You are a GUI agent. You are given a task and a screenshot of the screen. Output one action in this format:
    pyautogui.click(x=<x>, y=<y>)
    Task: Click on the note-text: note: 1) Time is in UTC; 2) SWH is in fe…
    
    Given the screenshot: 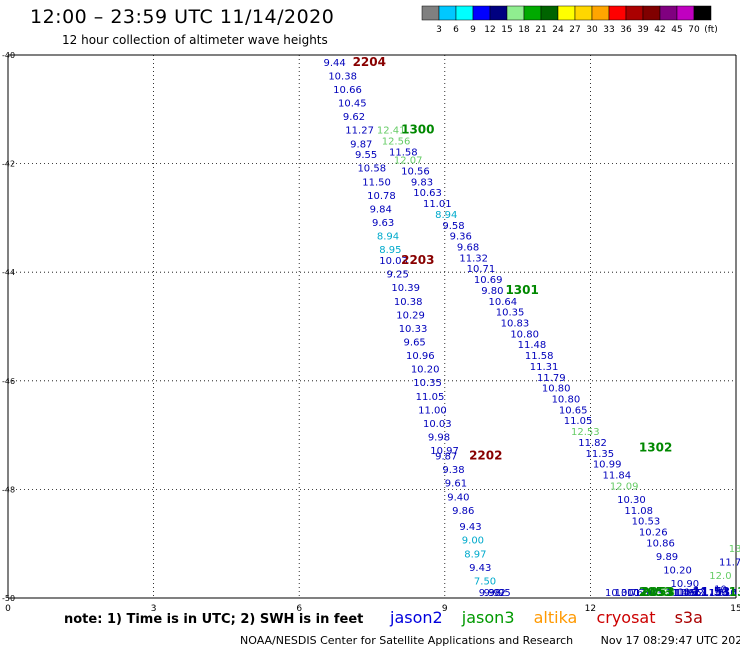 What is the action you would take?
    pyautogui.click(x=214, y=619)
    